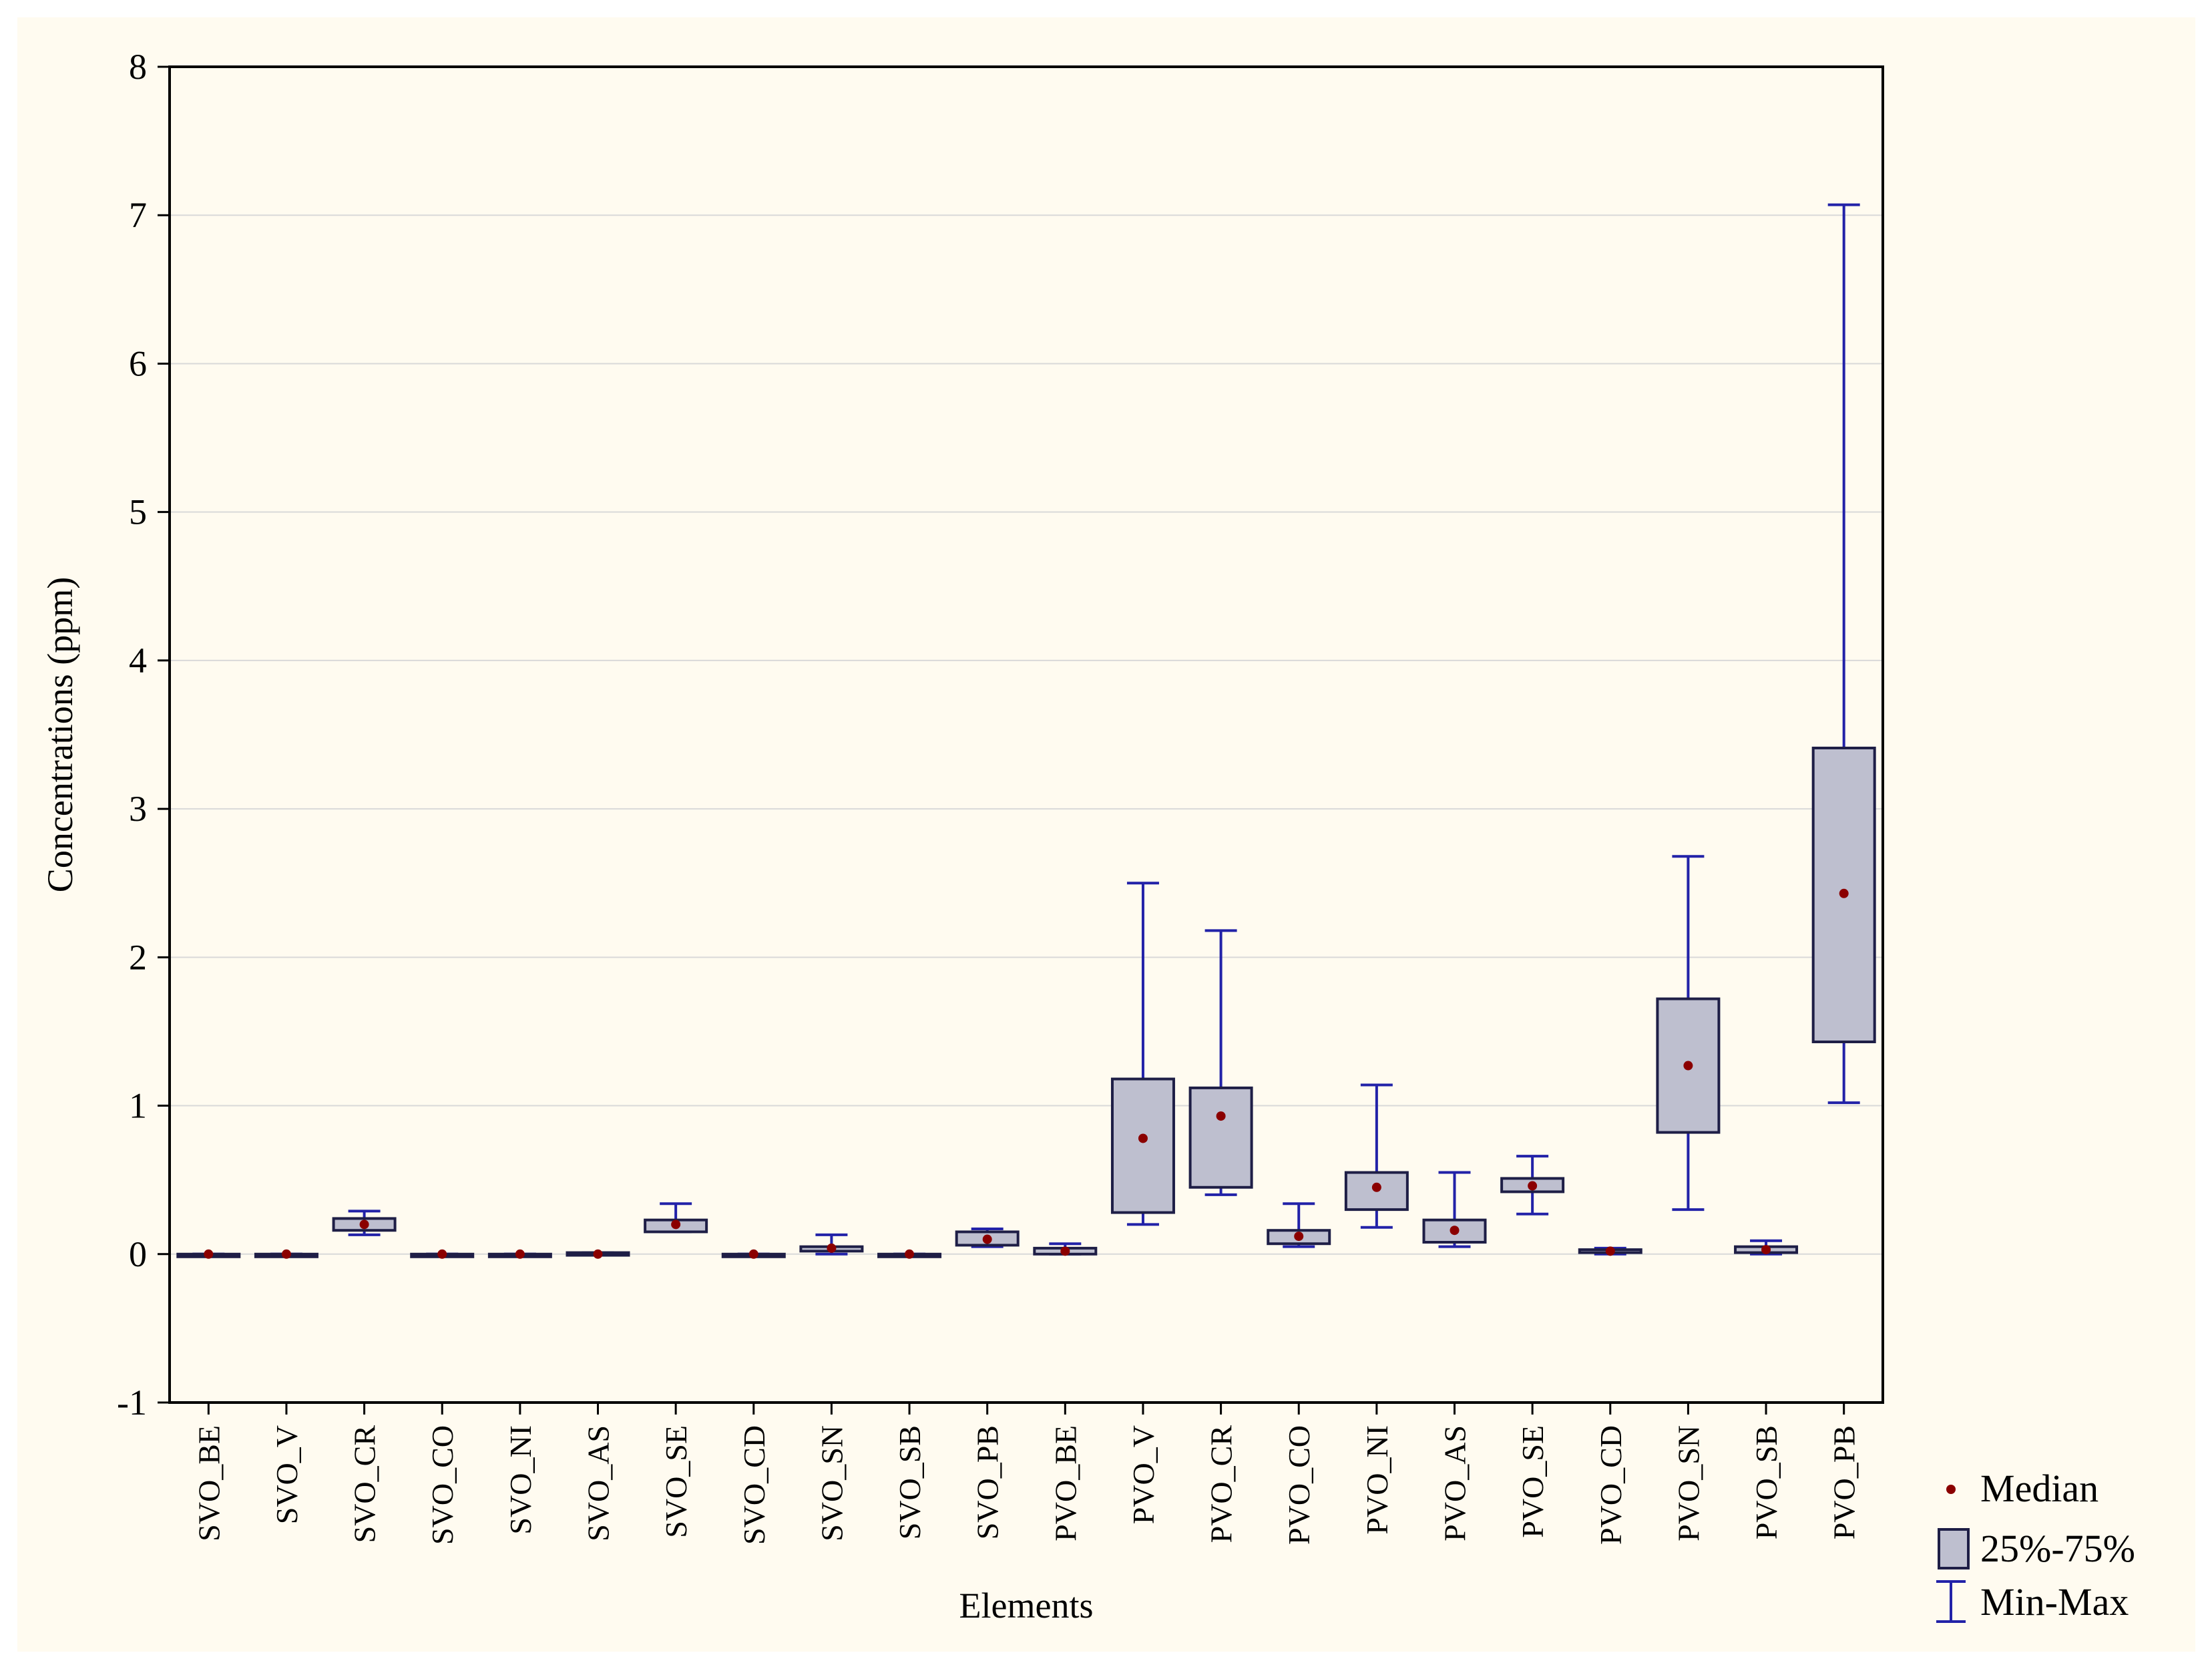 Image resolution: width=2212 pixels, height=1669 pixels. Describe the element at coordinates (138, 215) in the screenshot. I see `y-tick-label: 7` at that location.